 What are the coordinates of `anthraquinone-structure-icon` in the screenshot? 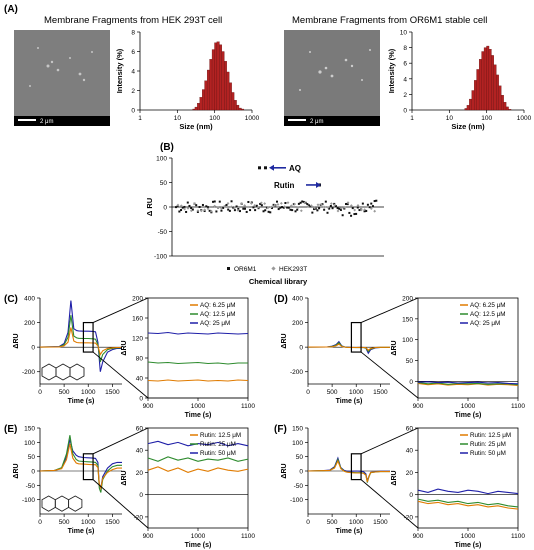 It's located at (63, 372).